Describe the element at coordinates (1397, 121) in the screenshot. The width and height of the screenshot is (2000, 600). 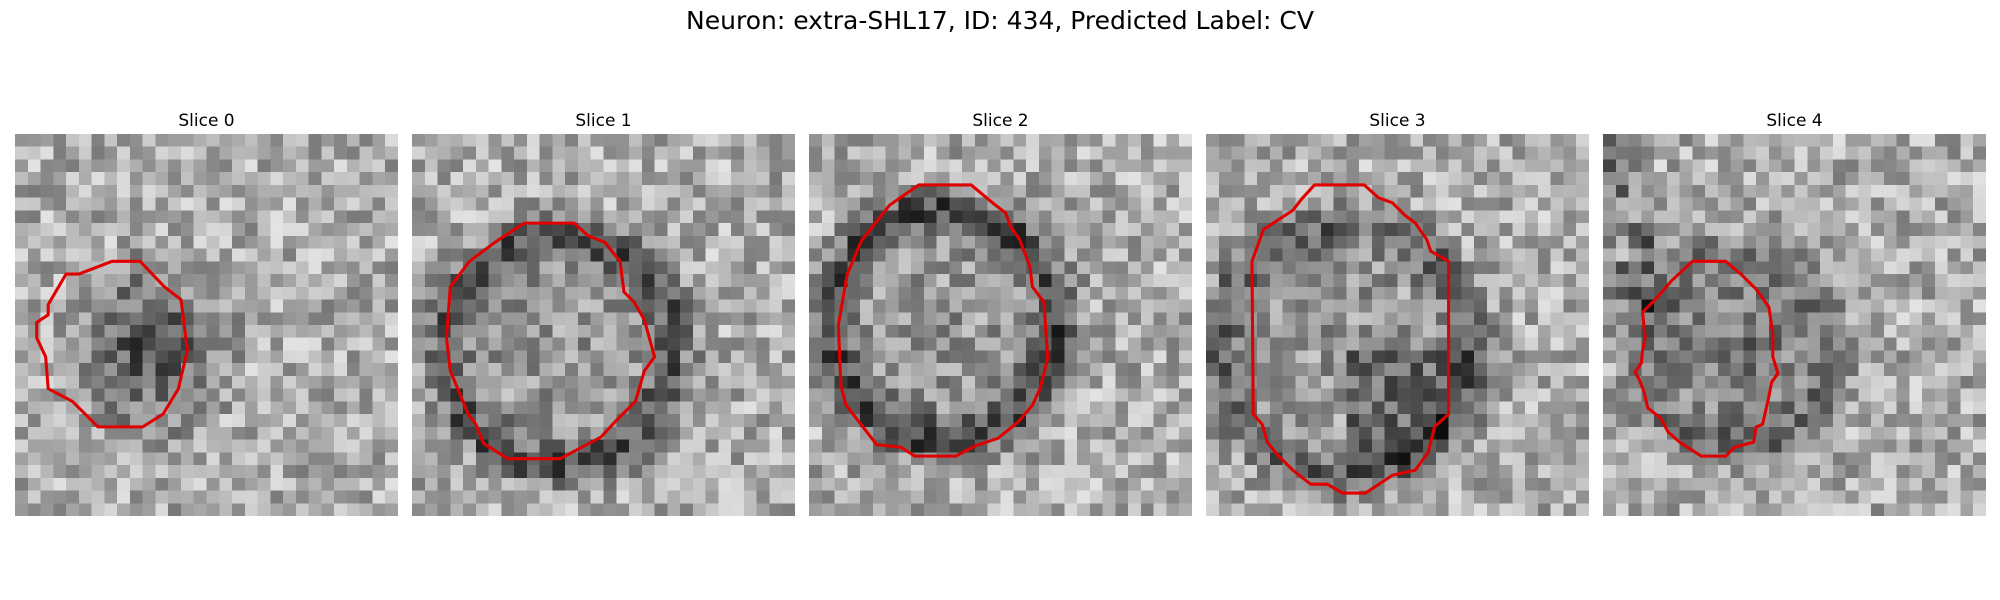
I see `slice-title: Slice 3` at that location.